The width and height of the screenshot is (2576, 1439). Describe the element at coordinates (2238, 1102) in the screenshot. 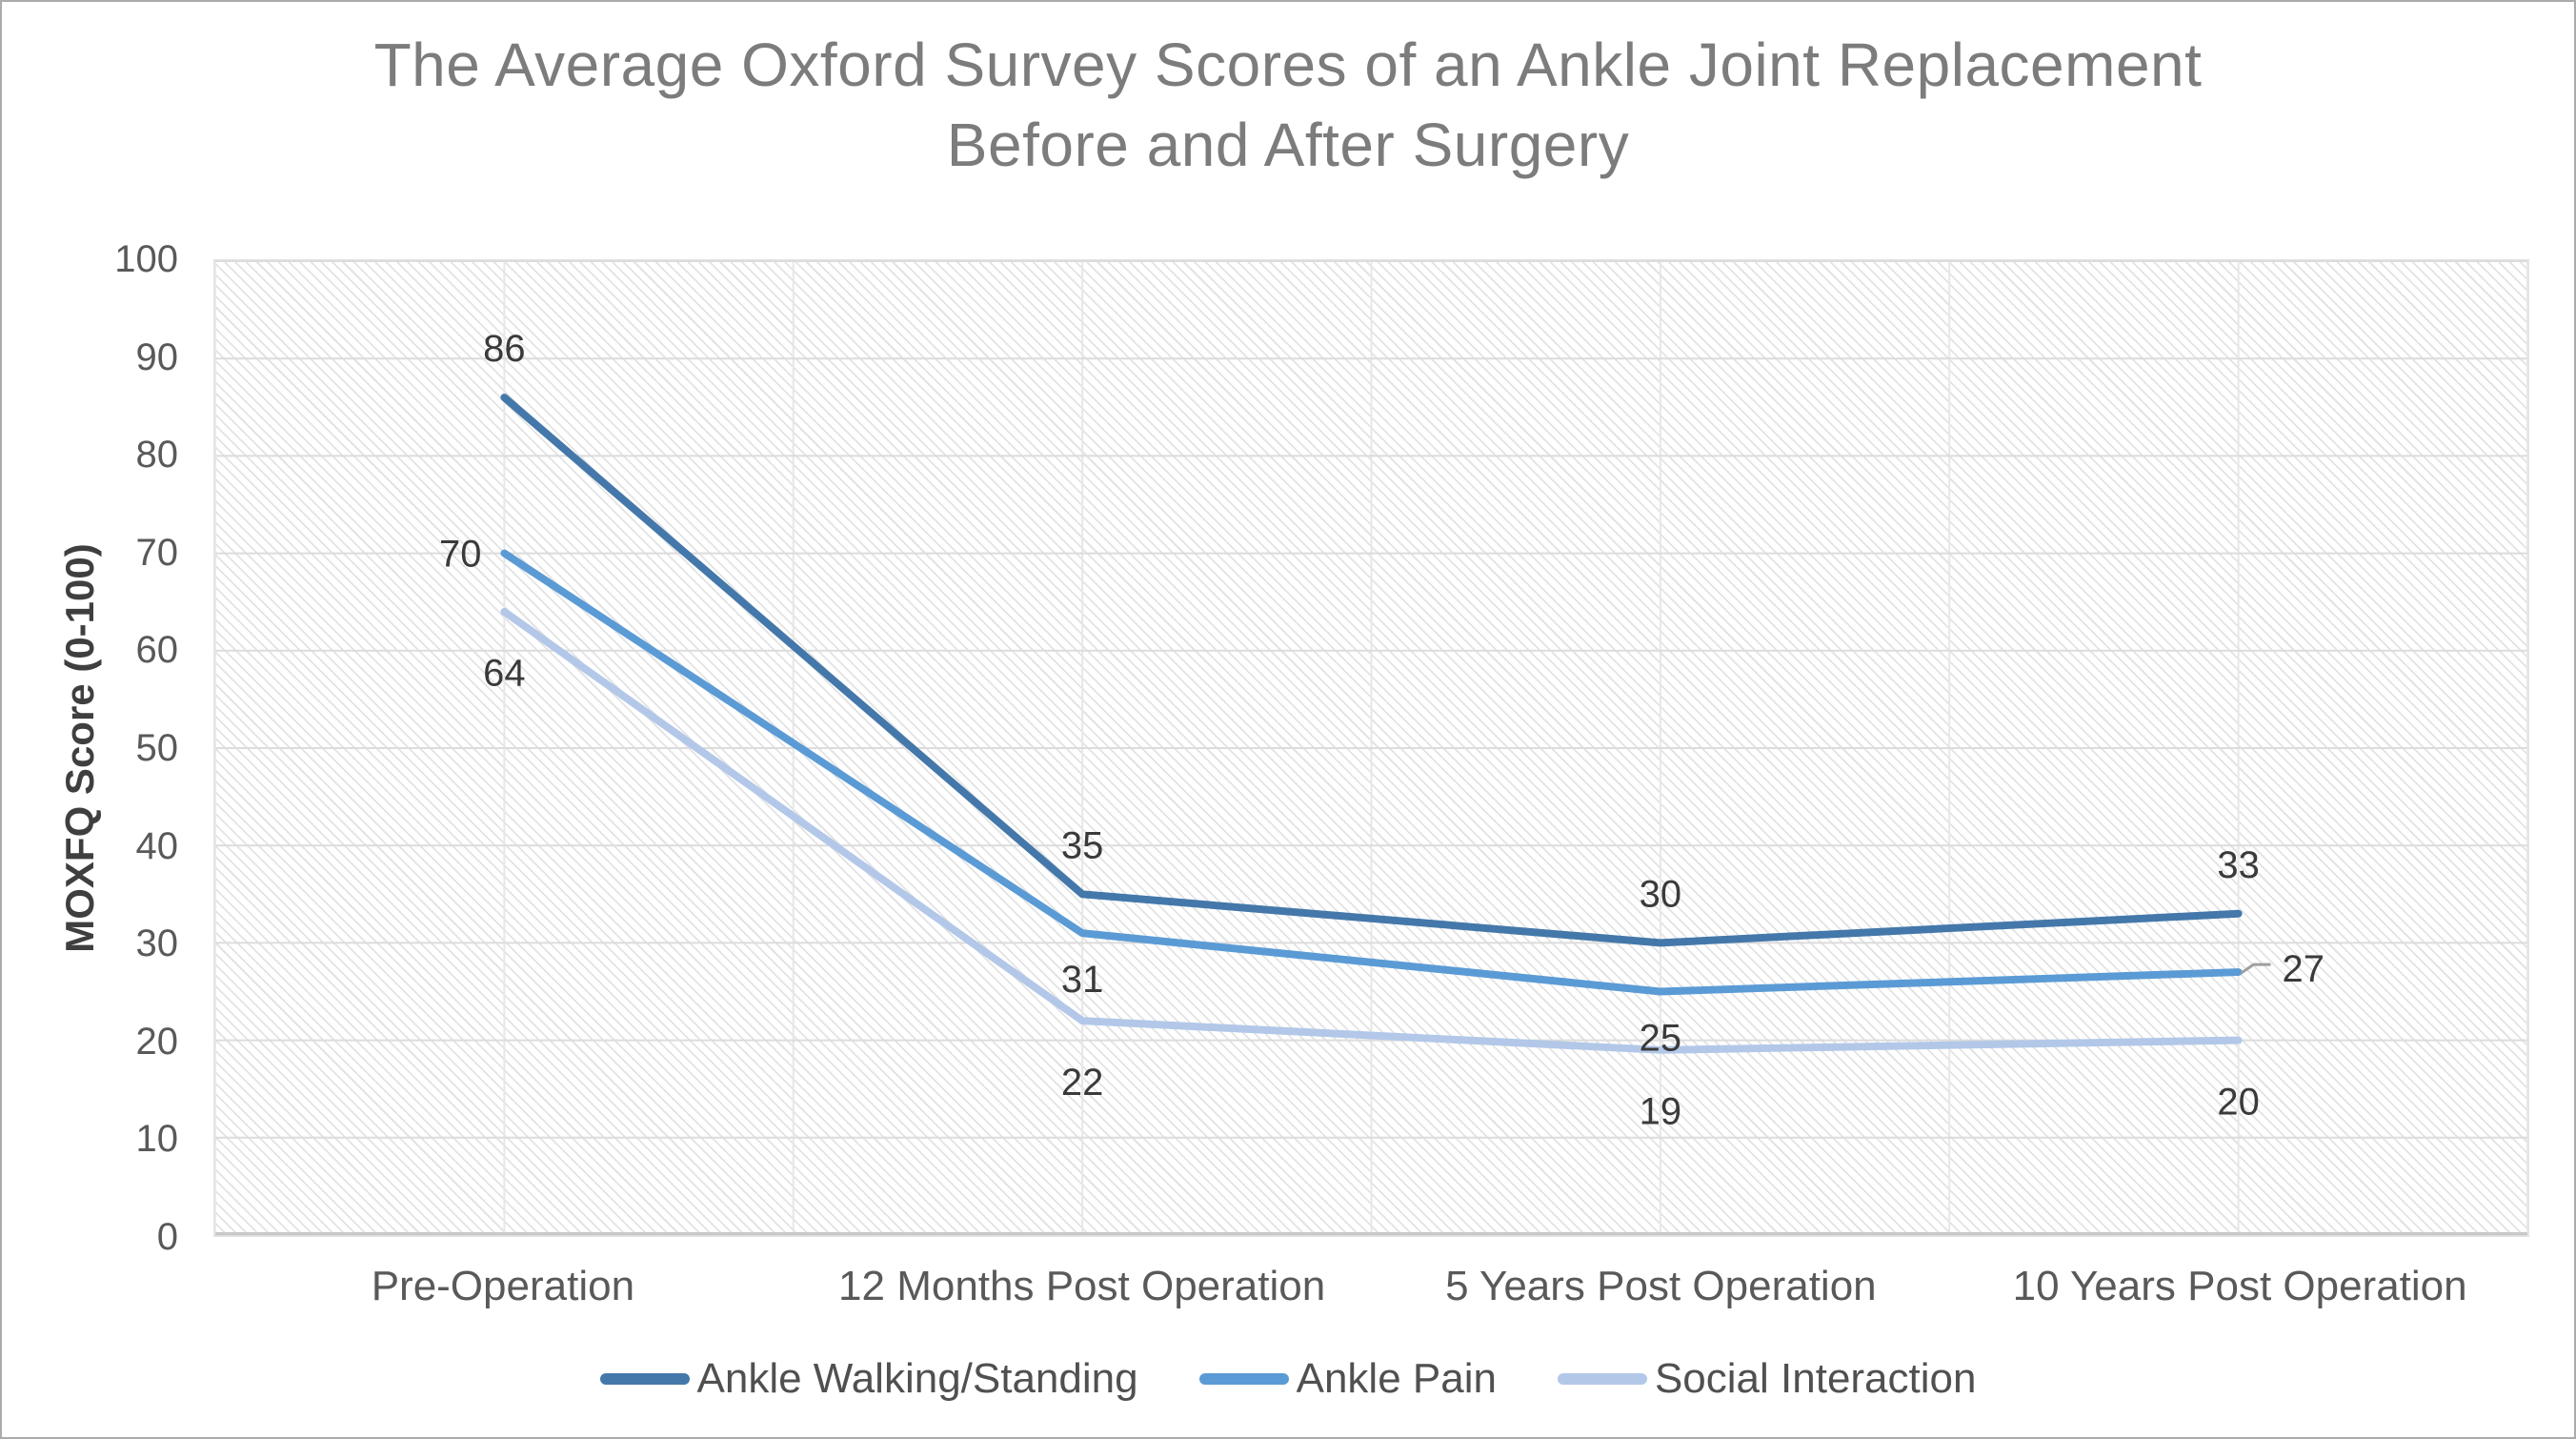

I see `data-label: 20` at that location.